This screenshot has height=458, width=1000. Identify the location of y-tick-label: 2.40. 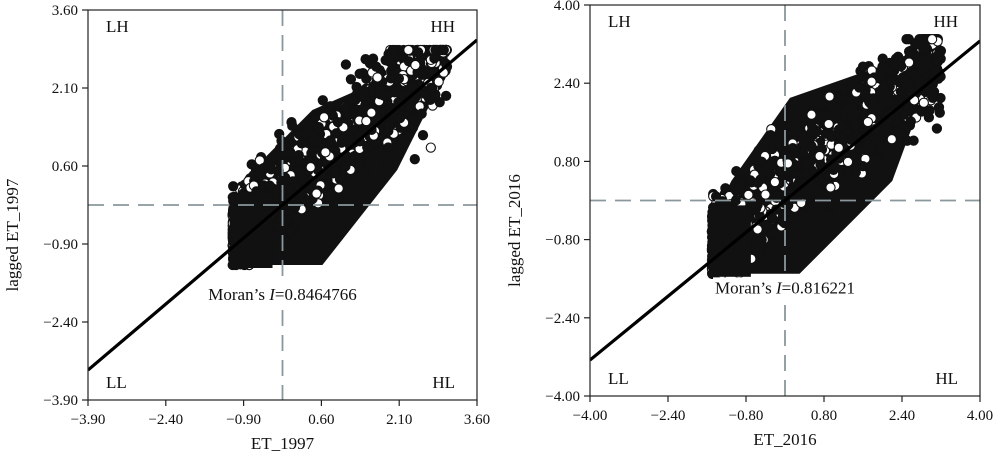
(567, 84).